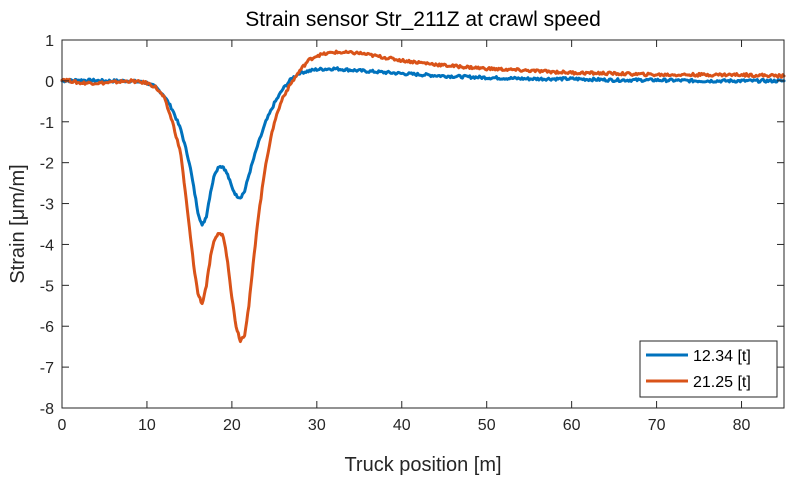 This screenshot has height=481, width=796. Describe the element at coordinates (572, 425) in the screenshot. I see `x-tick-label: 60` at that location.